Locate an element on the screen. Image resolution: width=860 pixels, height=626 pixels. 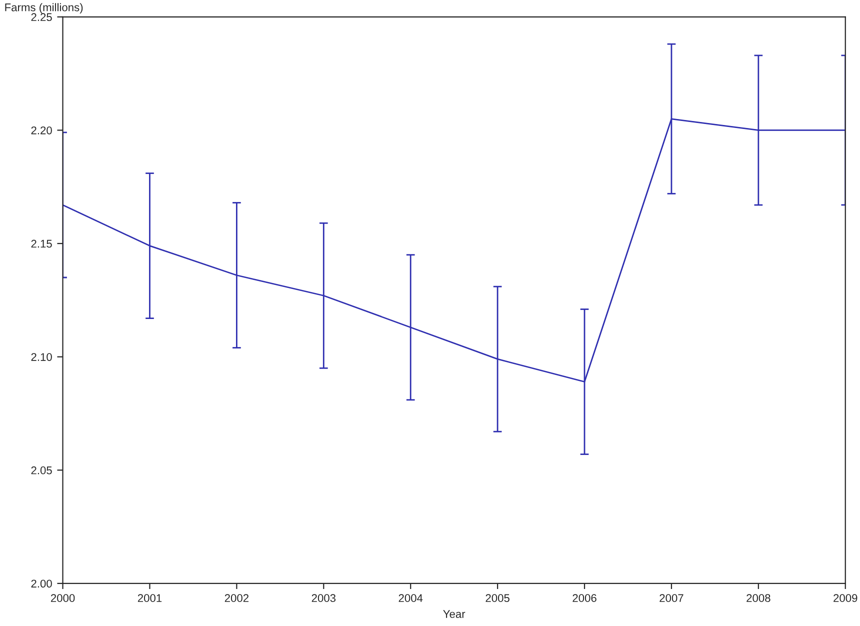
y-axis-title: Farms (millions) is located at coordinates (44, 8).